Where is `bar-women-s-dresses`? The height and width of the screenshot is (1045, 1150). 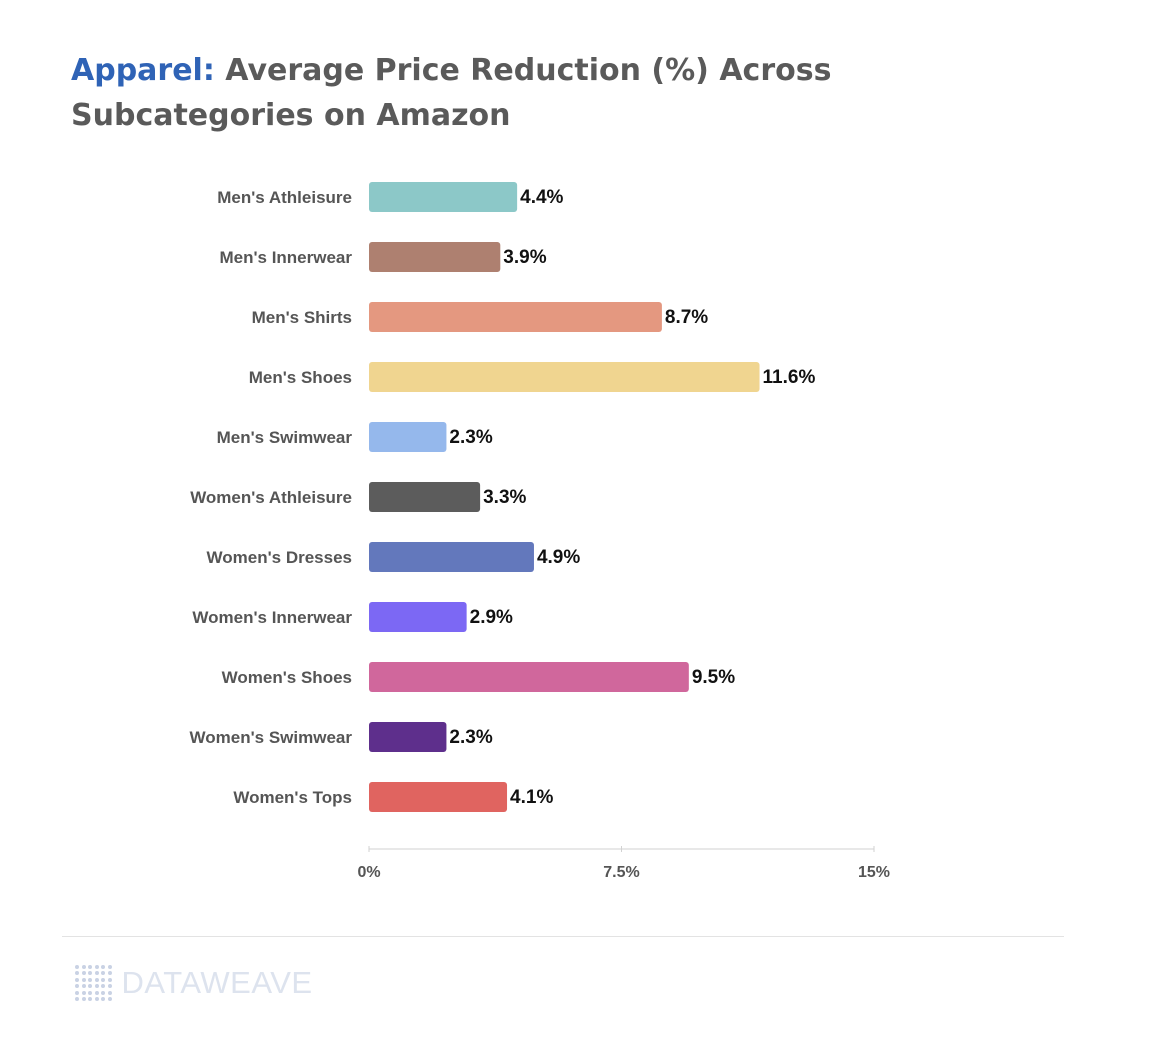 bar-women-s-dresses is located at coordinates (451, 557).